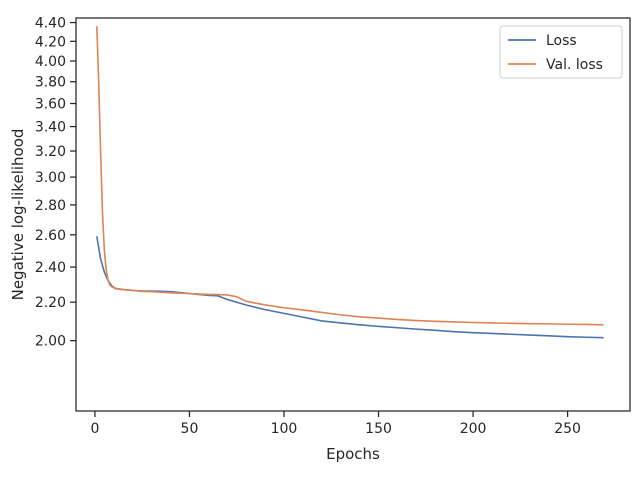 Image resolution: width=640 pixels, height=480 pixels. What do you see at coordinates (50, 105) in the screenshot?
I see `y-tick-label: 3.60` at bounding box center [50, 105].